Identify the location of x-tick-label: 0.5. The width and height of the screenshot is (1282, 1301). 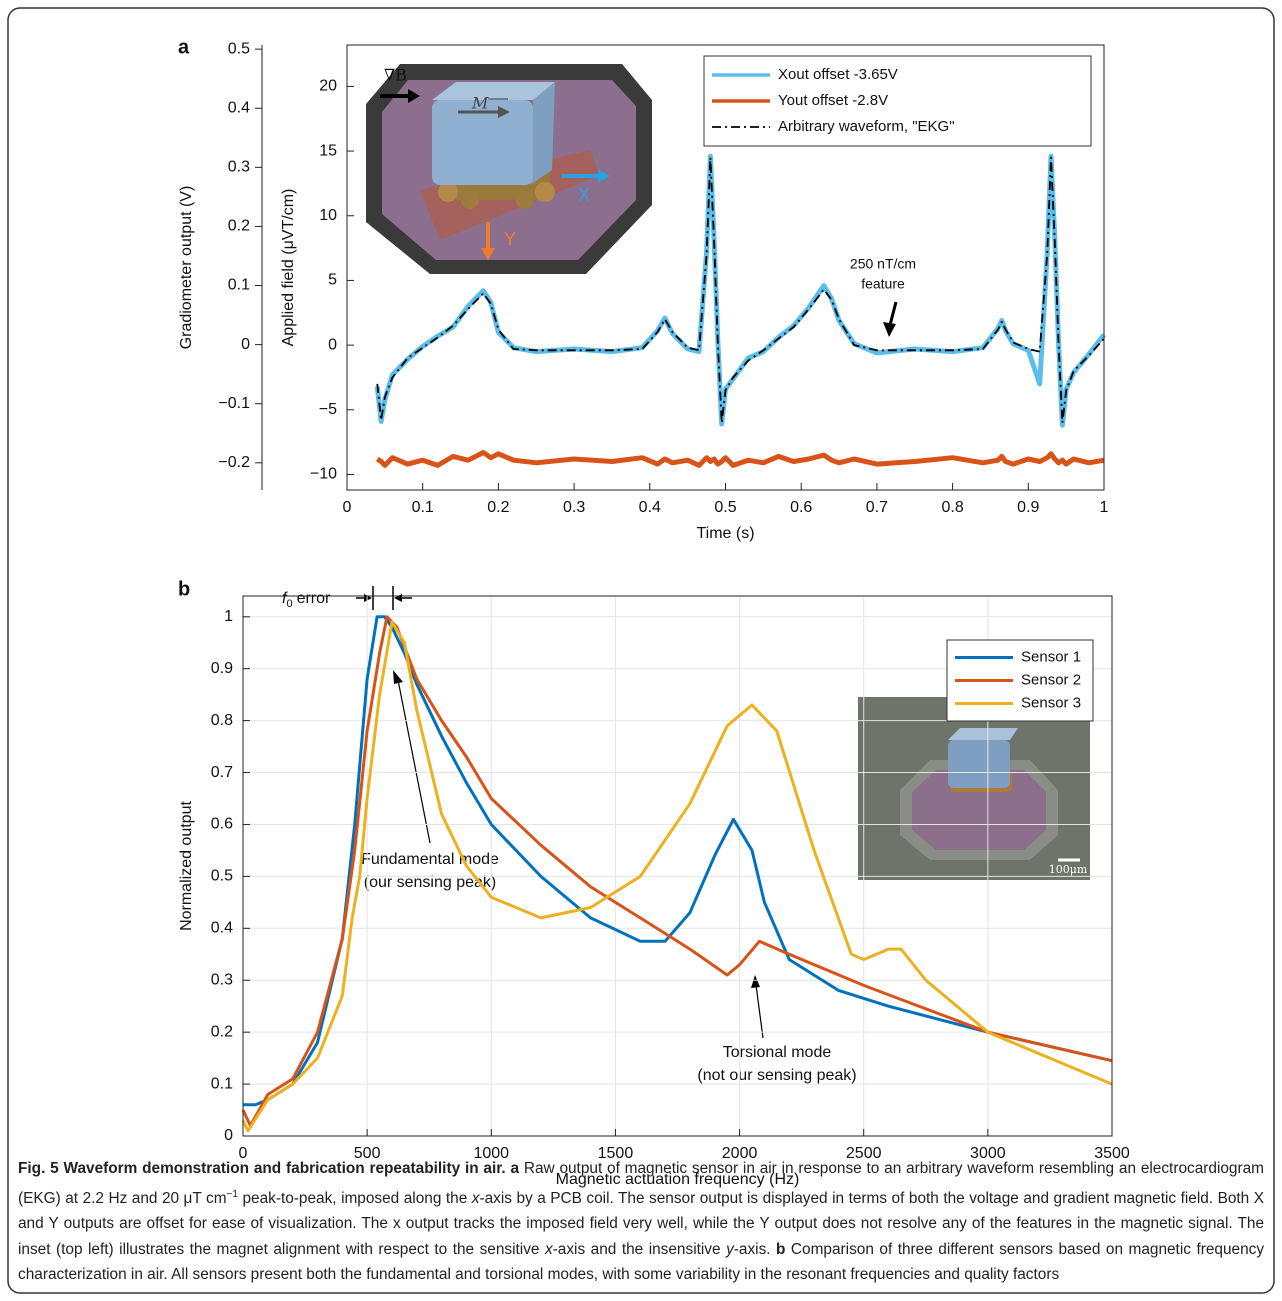
(725, 507).